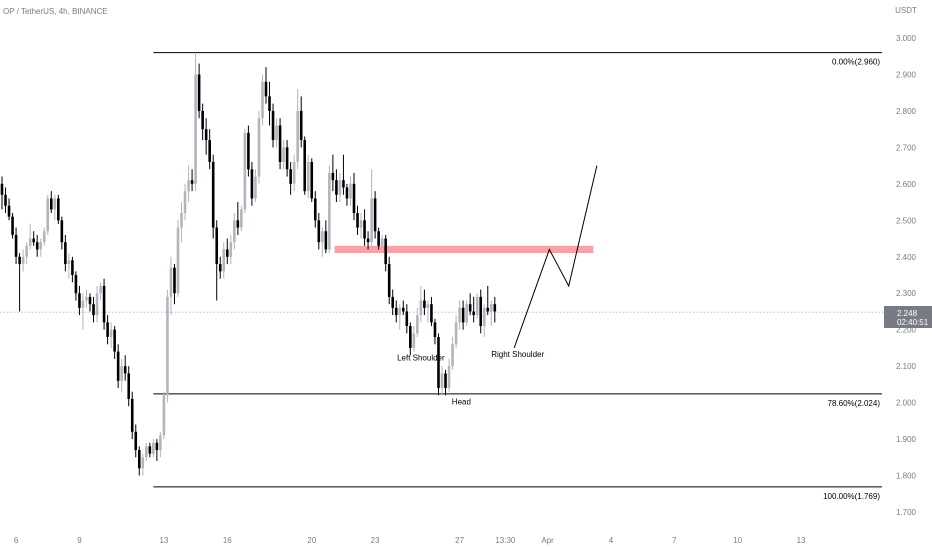 This screenshot has width=932, height=550. I want to click on y-tick-label: 2.600, so click(906, 184).